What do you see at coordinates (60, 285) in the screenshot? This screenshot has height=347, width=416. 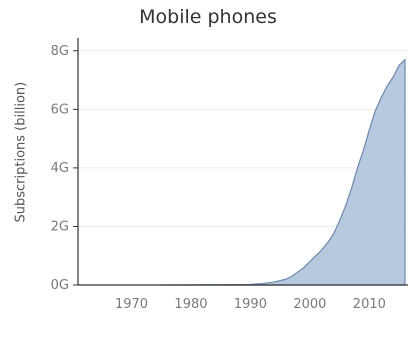 I see `y-tick-label-0: 0G` at bounding box center [60, 285].